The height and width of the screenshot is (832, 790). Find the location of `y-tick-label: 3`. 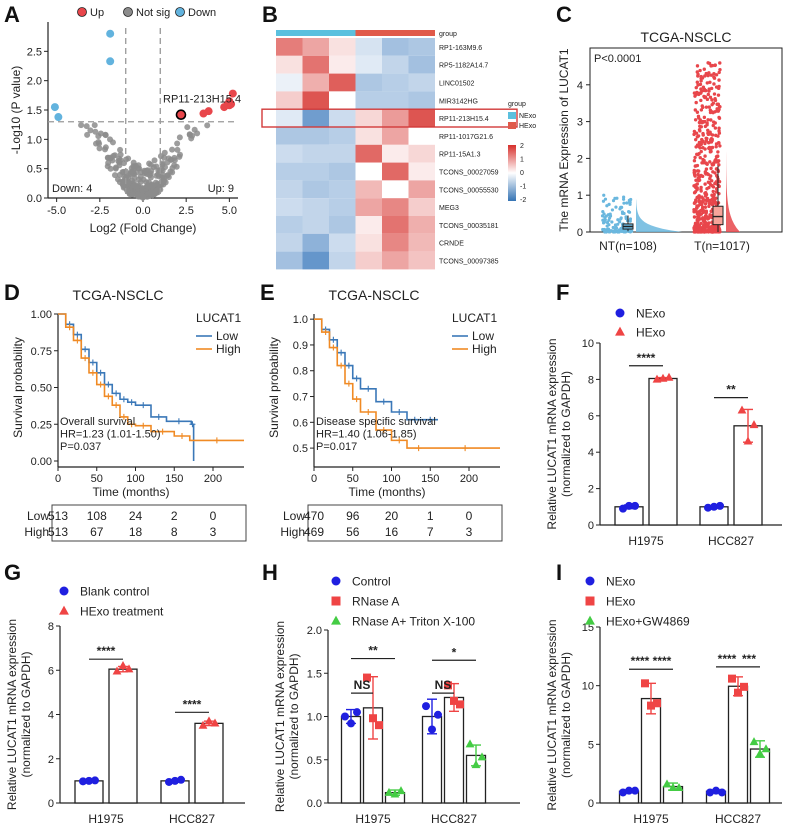

y-tick-label: 3 is located at coordinates (580, 123).